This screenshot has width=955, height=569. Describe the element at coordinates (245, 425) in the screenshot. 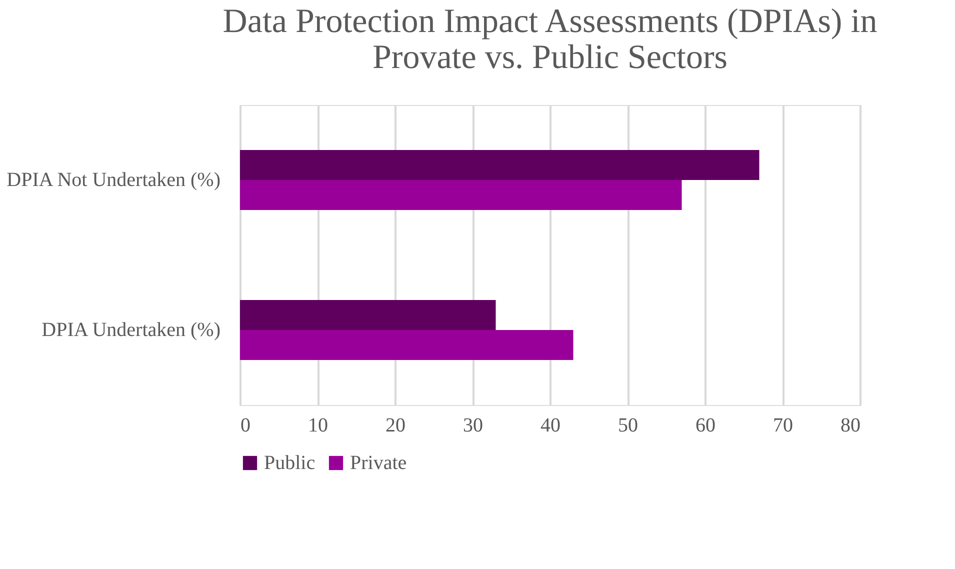

I see `x-tick-label: 0` at that location.